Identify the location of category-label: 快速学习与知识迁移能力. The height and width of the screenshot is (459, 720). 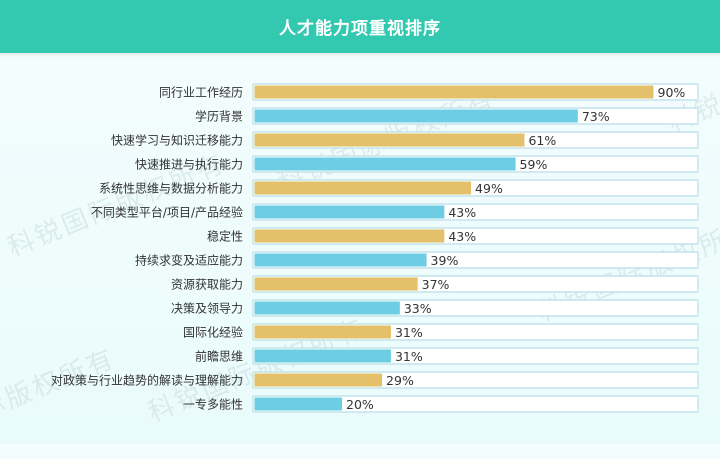
(177, 140).